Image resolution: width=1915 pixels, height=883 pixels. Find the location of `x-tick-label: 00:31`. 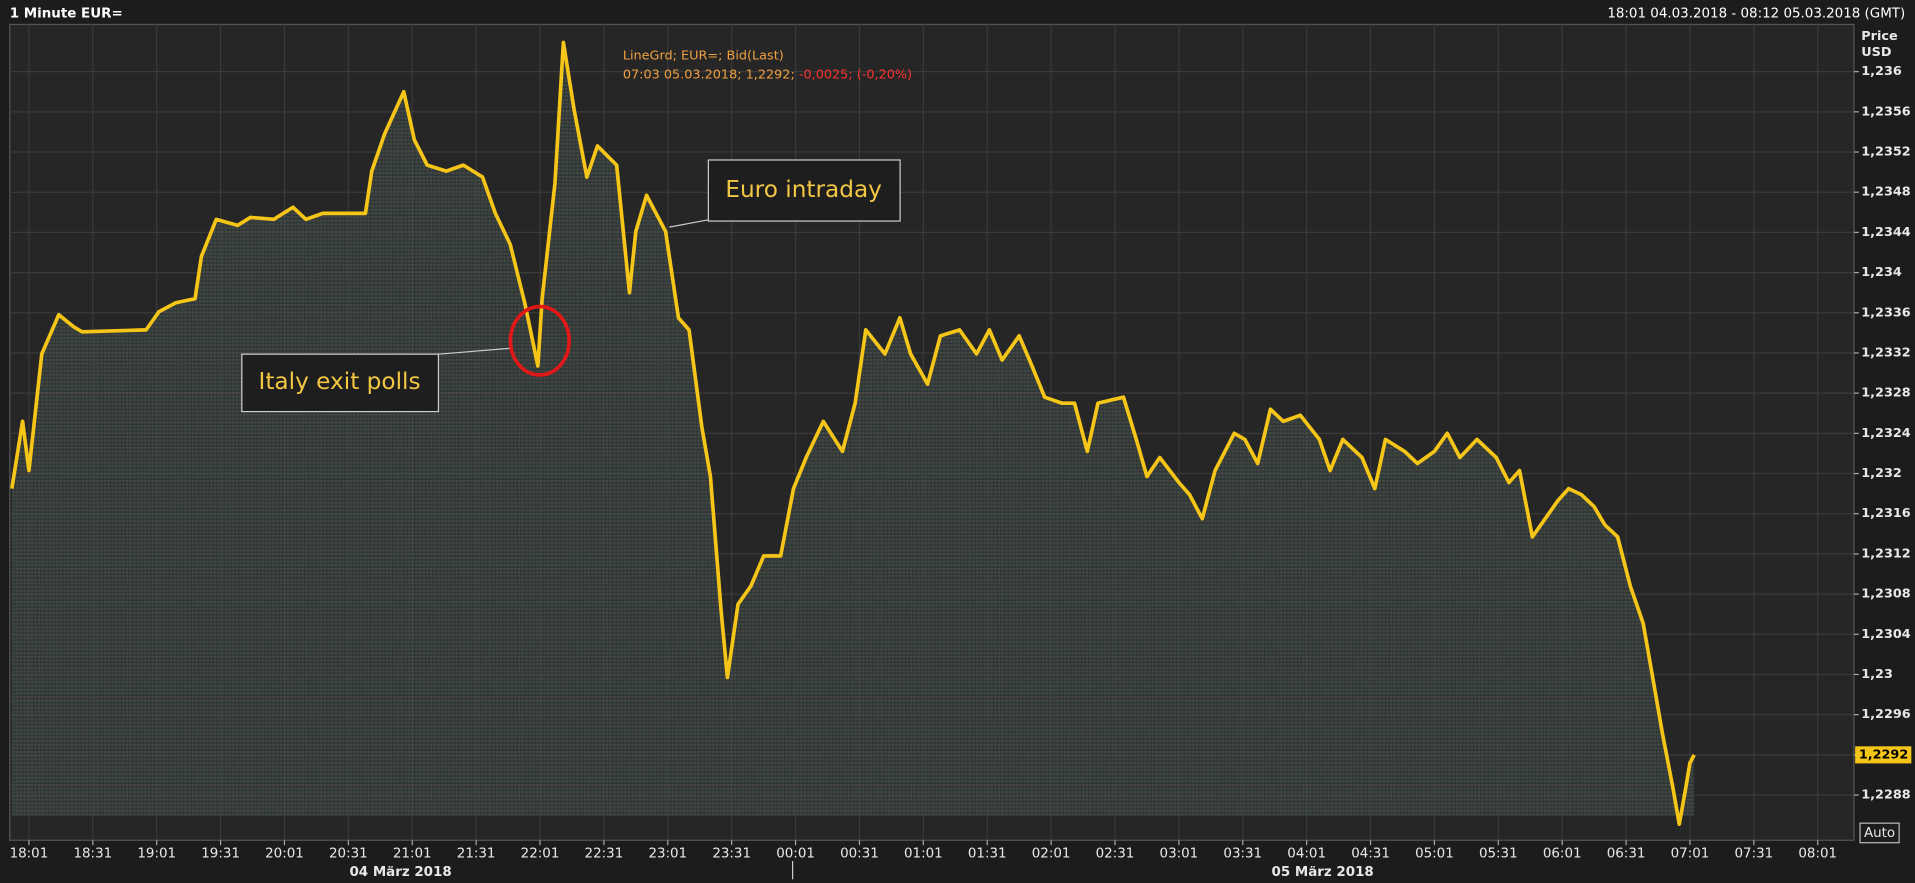

x-tick-label: 00:31 is located at coordinates (859, 854).